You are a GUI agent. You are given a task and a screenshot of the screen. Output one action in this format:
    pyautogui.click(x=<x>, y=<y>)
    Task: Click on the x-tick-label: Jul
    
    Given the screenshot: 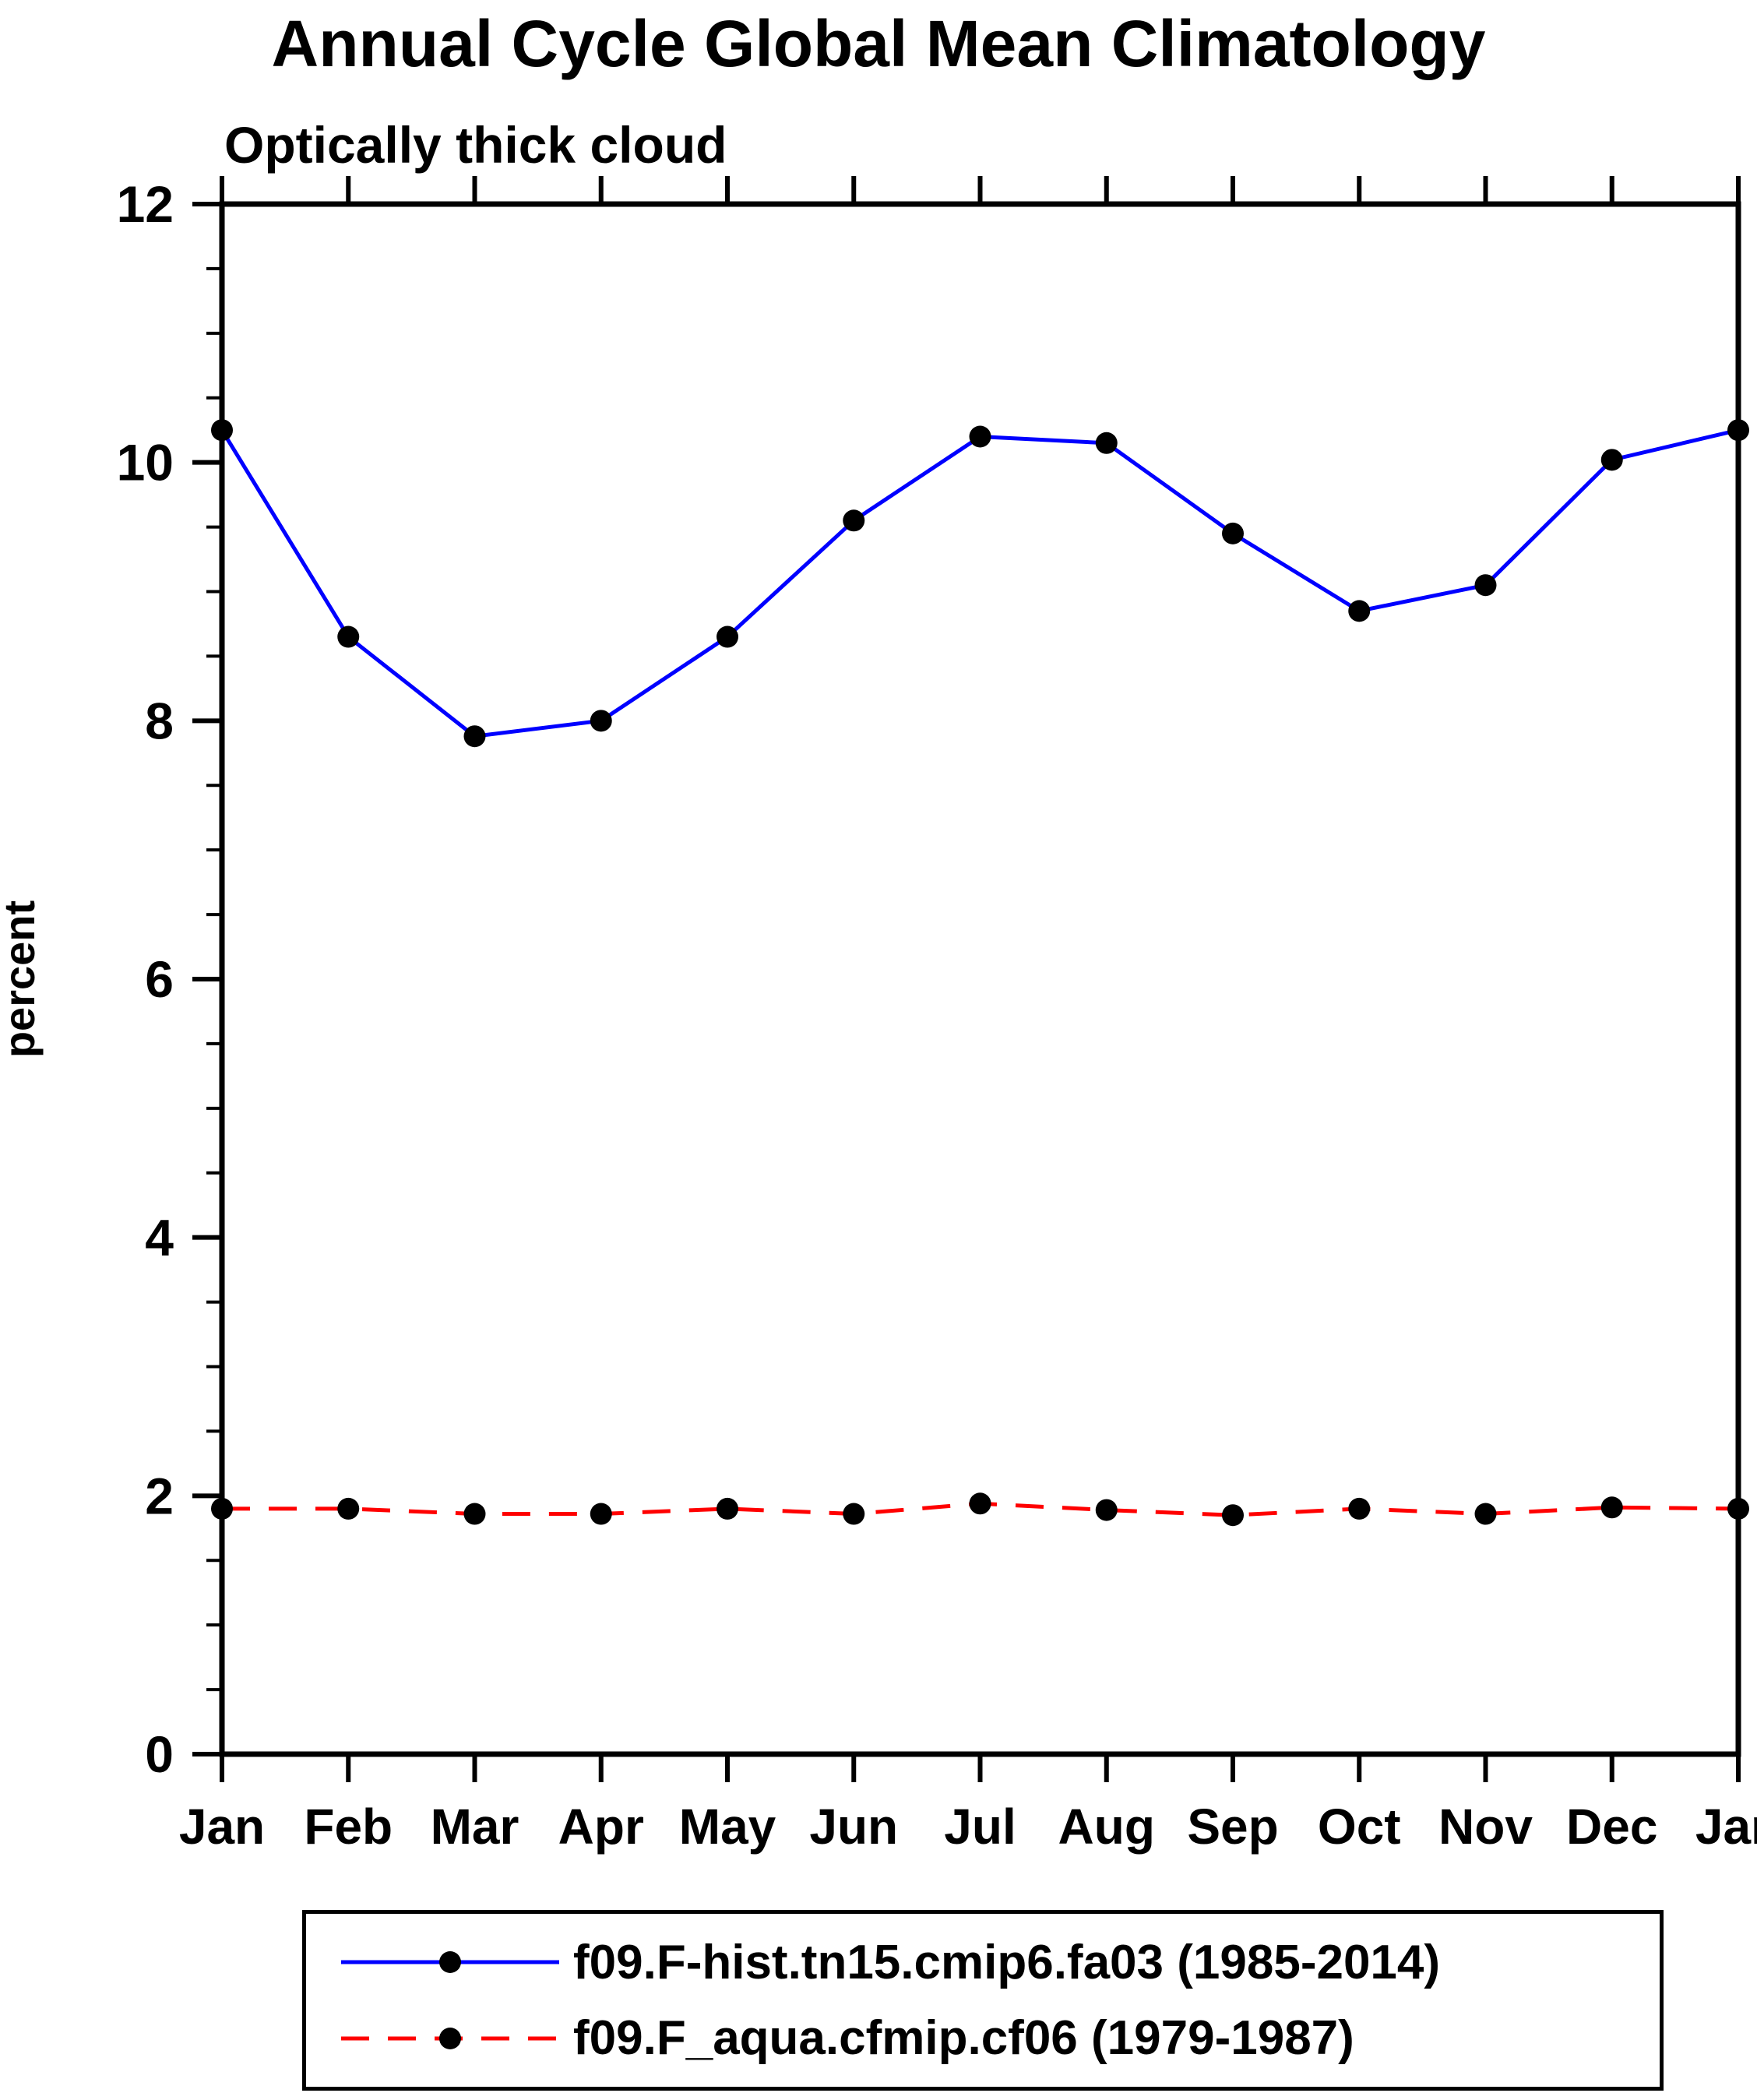 What is the action you would take?
    pyautogui.click(x=980, y=1827)
    